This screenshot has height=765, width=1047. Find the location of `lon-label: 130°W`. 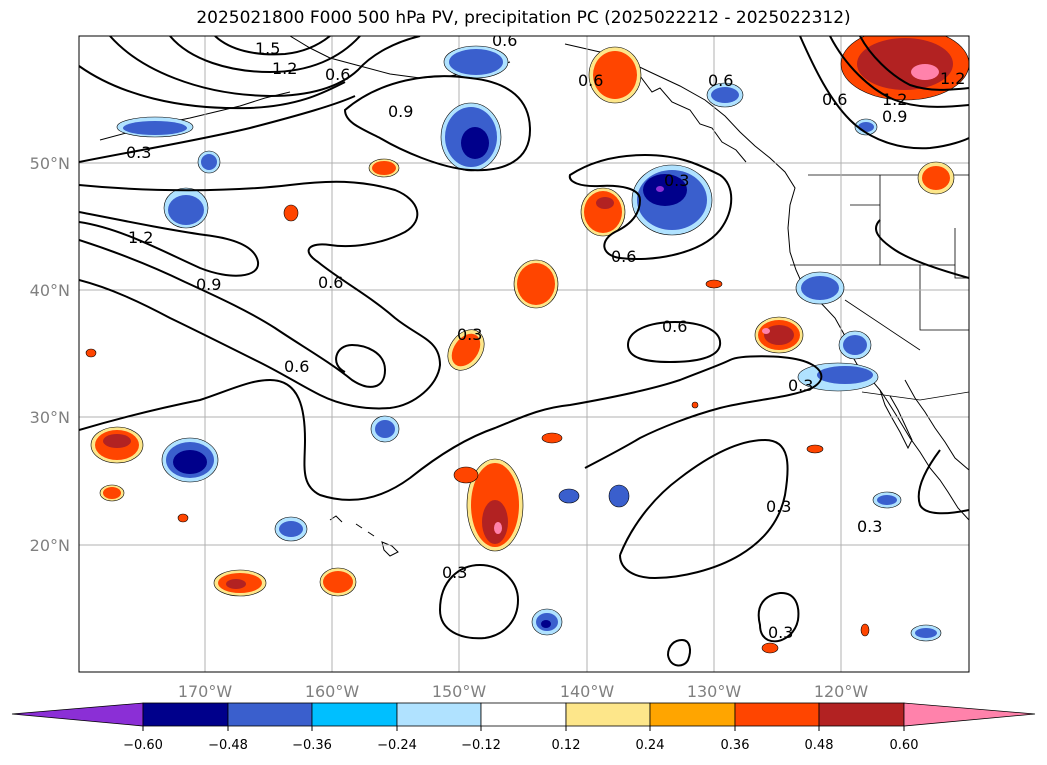

lon-label: 130°W is located at coordinates (714, 691).